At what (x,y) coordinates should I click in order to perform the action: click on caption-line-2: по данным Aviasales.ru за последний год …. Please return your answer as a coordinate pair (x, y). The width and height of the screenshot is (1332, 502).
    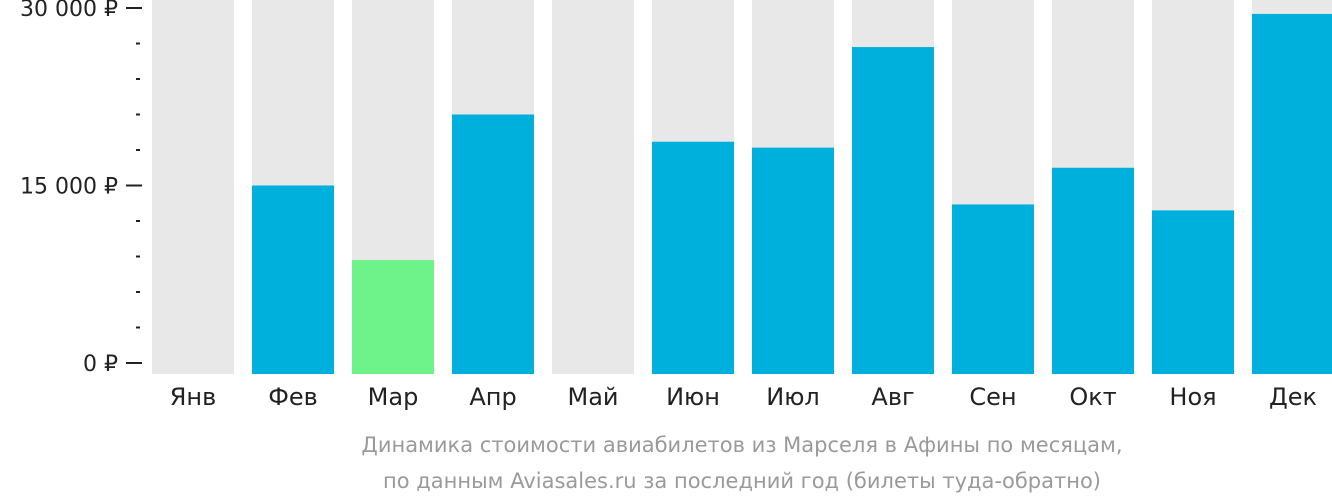
    Looking at the image, I should click on (742, 481).